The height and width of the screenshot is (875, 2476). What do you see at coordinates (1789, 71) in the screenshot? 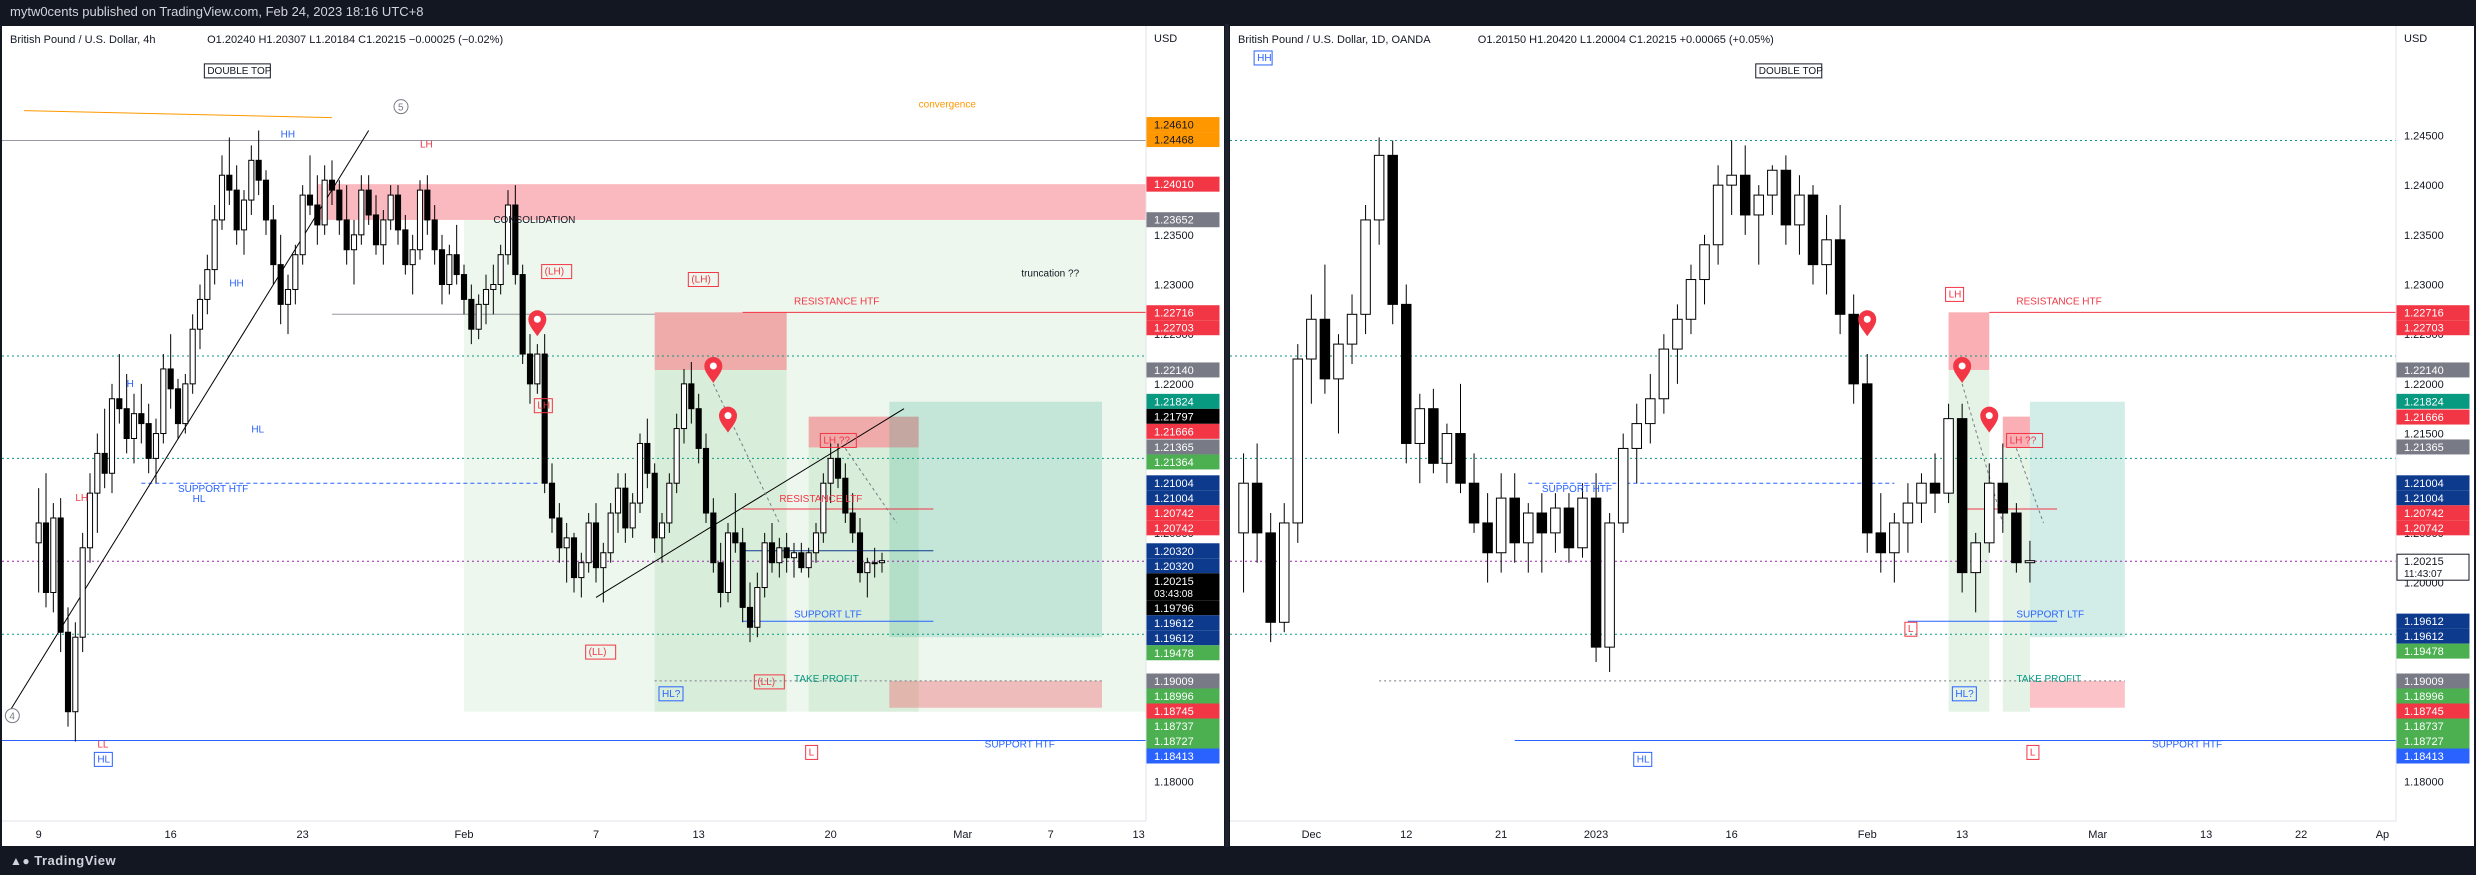
I see `annotation-label: DOUBLE TOP` at bounding box center [1789, 71].